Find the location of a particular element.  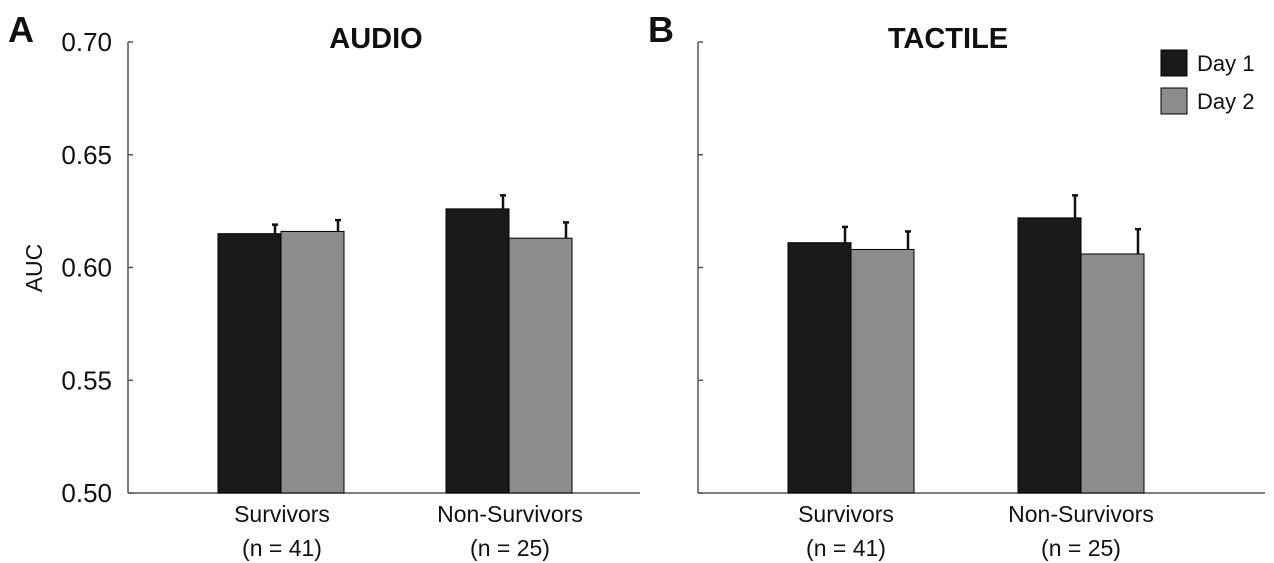

y-tick-label: 0.50 is located at coordinates (86, 493).